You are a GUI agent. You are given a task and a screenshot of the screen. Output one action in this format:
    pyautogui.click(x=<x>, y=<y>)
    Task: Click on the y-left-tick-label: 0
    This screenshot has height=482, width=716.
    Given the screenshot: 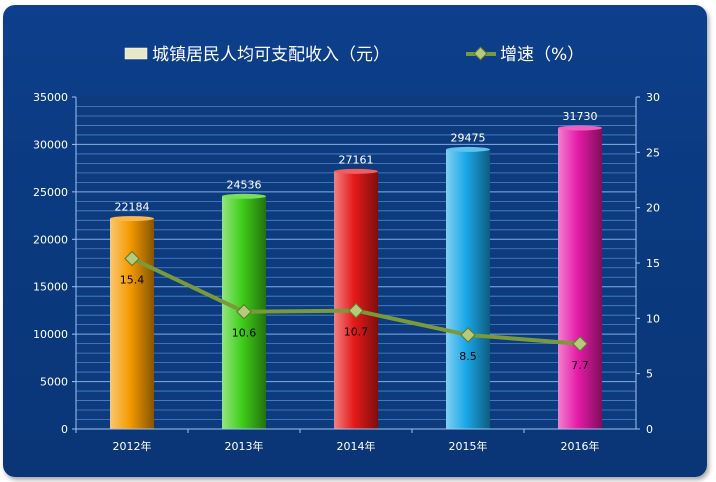 What is the action you would take?
    pyautogui.click(x=64, y=429)
    